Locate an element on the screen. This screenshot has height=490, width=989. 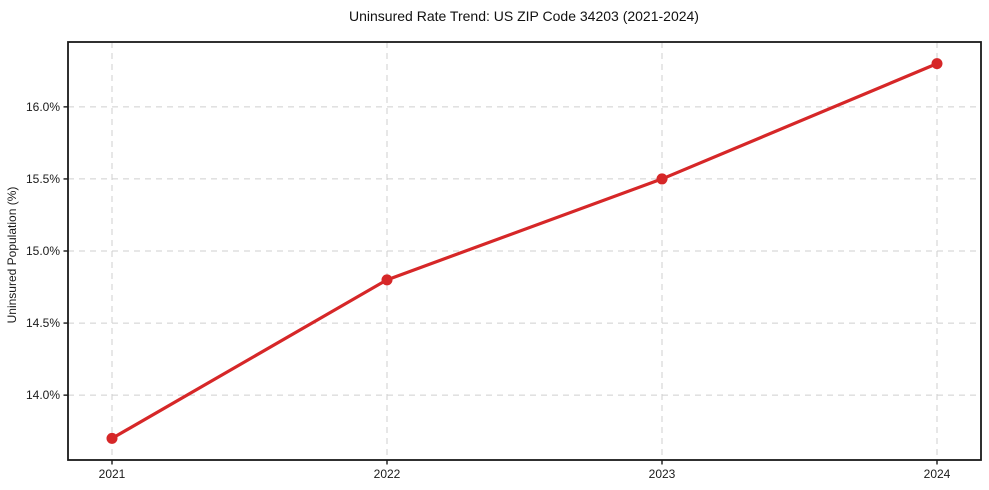
y-tick-label: 14.5% is located at coordinates (43, 323).